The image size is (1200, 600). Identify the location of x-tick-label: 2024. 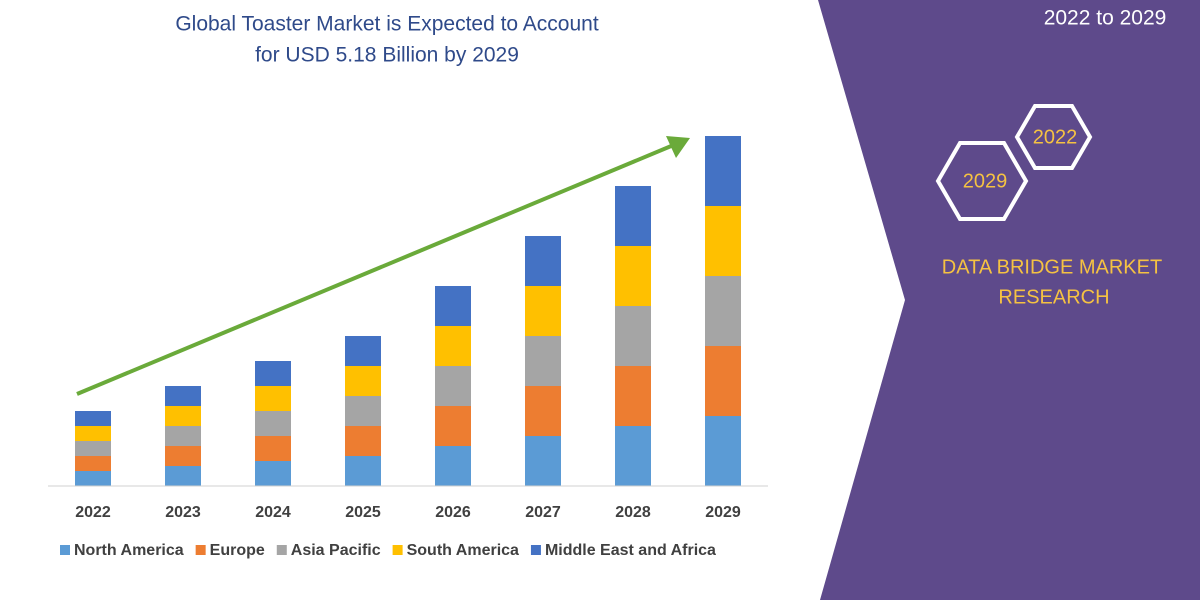
(273, 512).